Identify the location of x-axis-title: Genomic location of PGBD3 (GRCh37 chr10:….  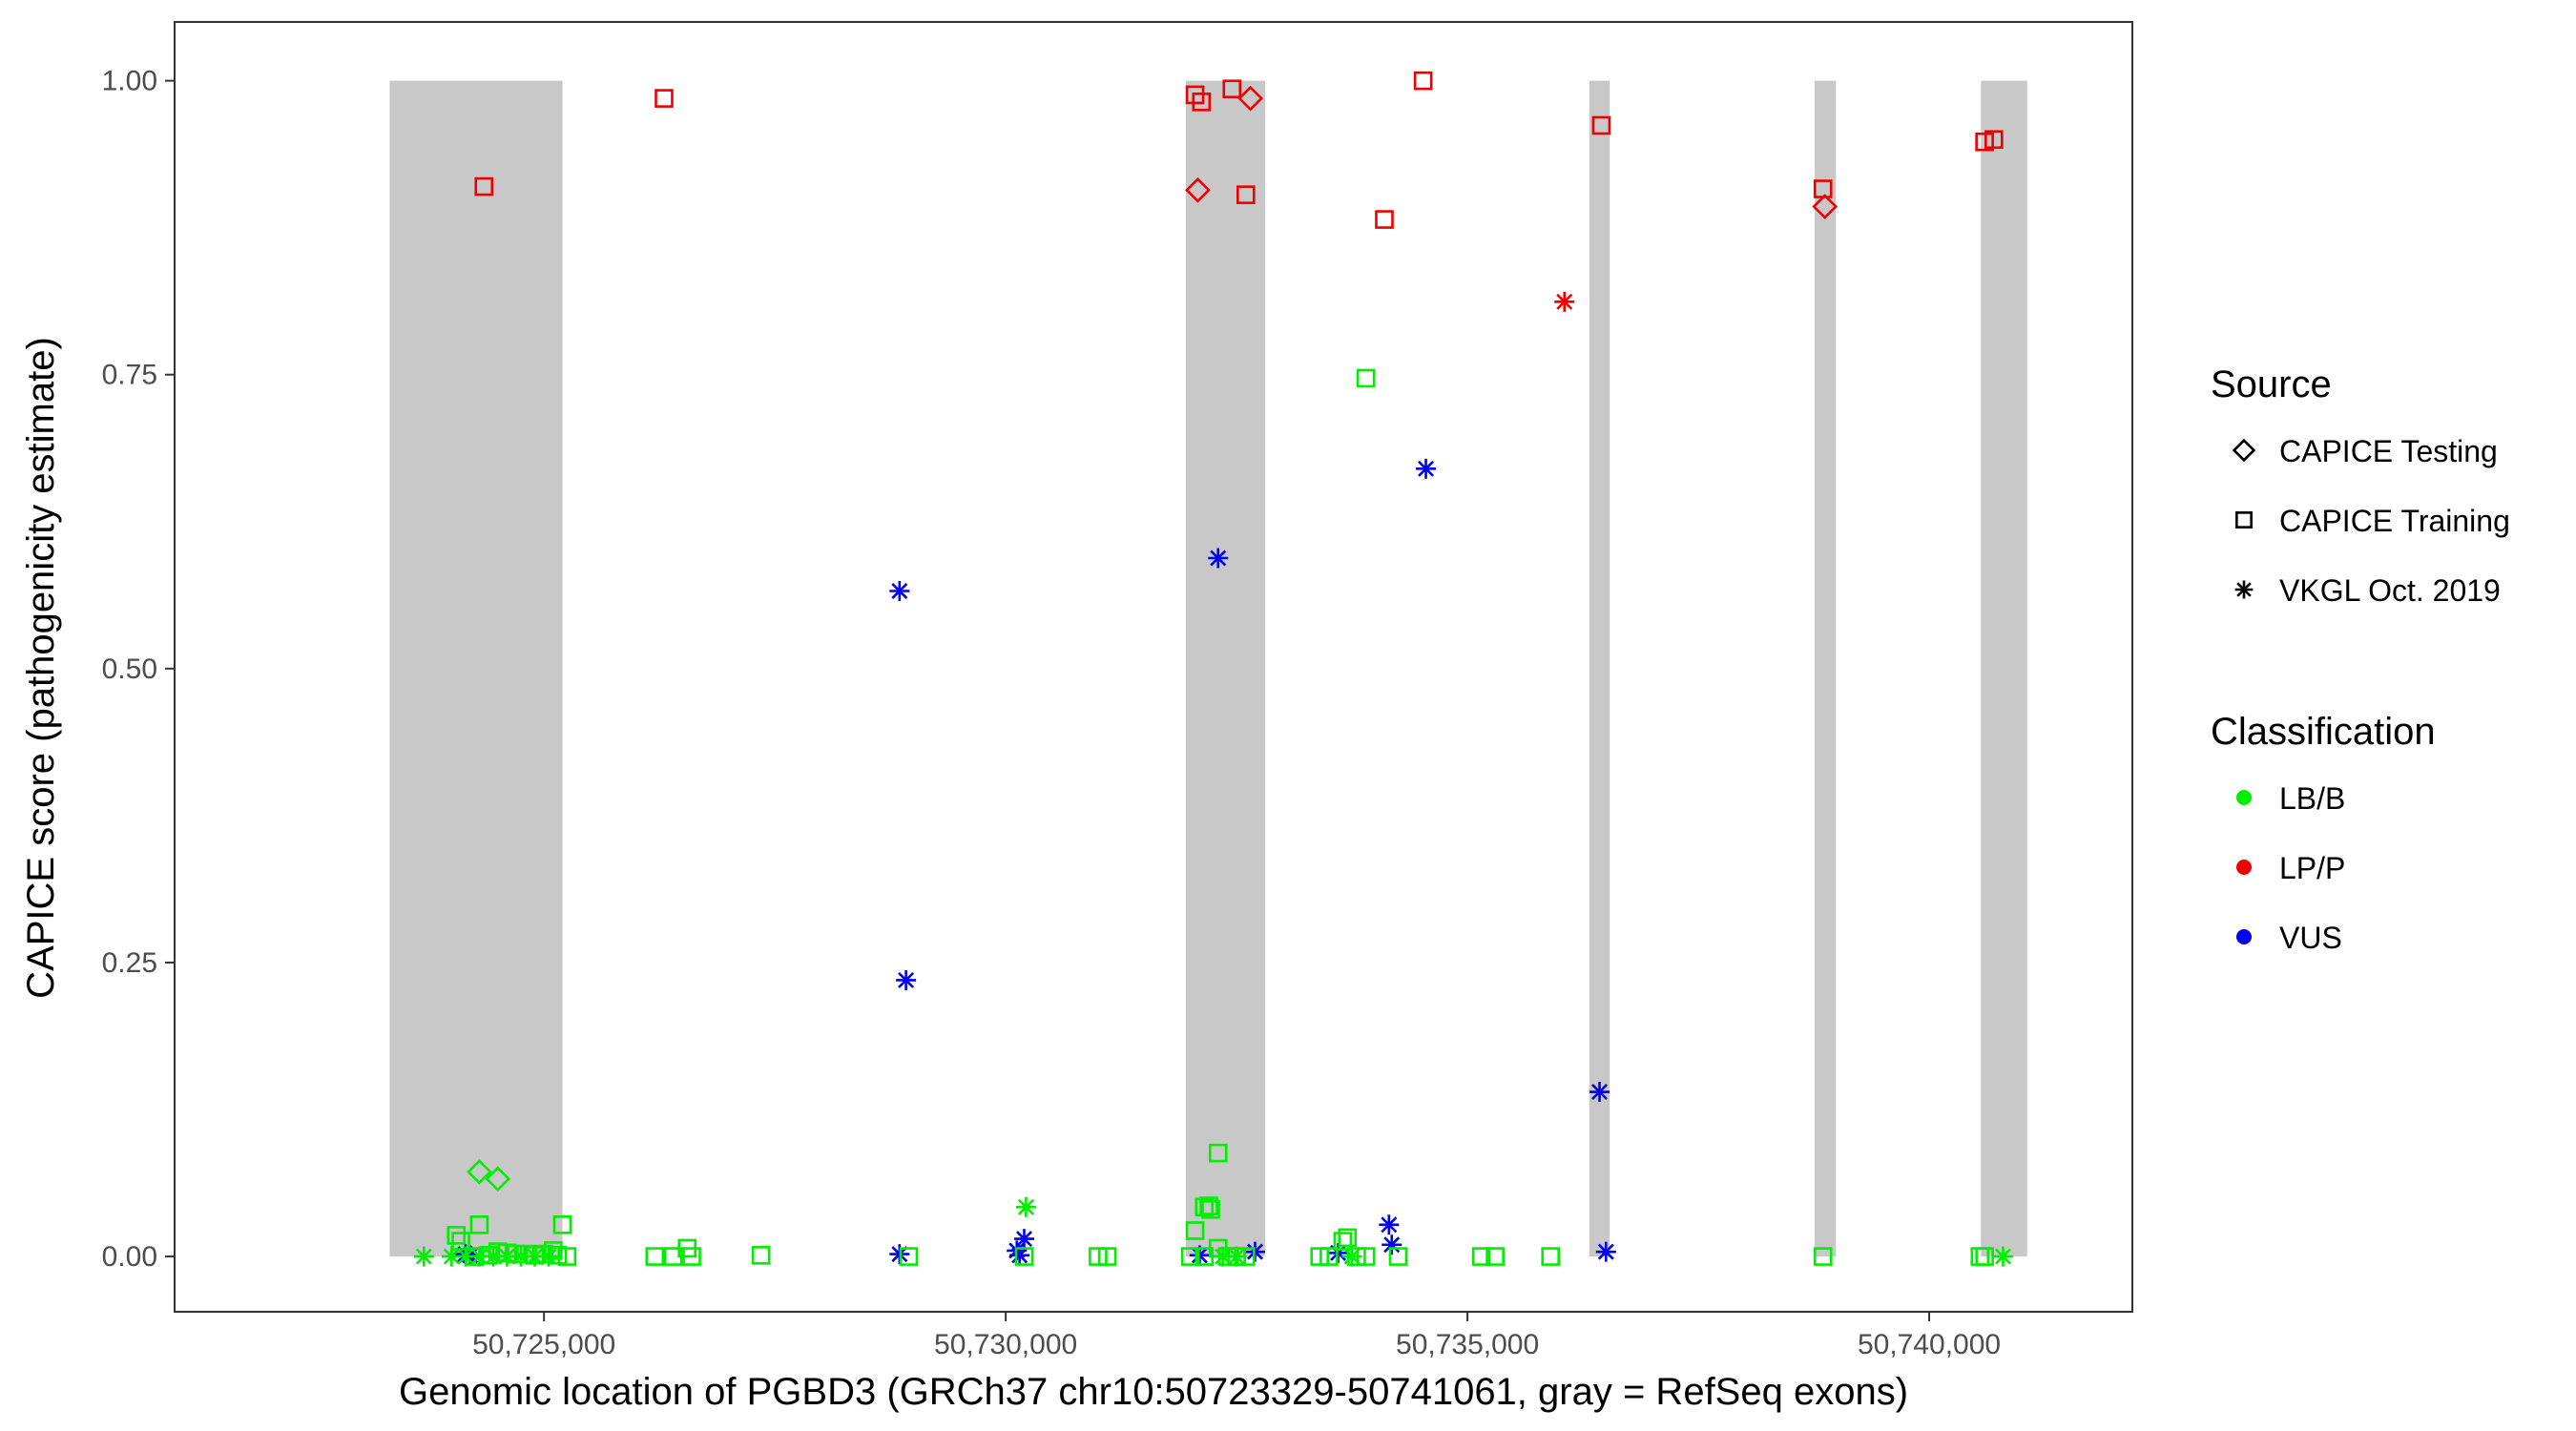
(1153, 1392).